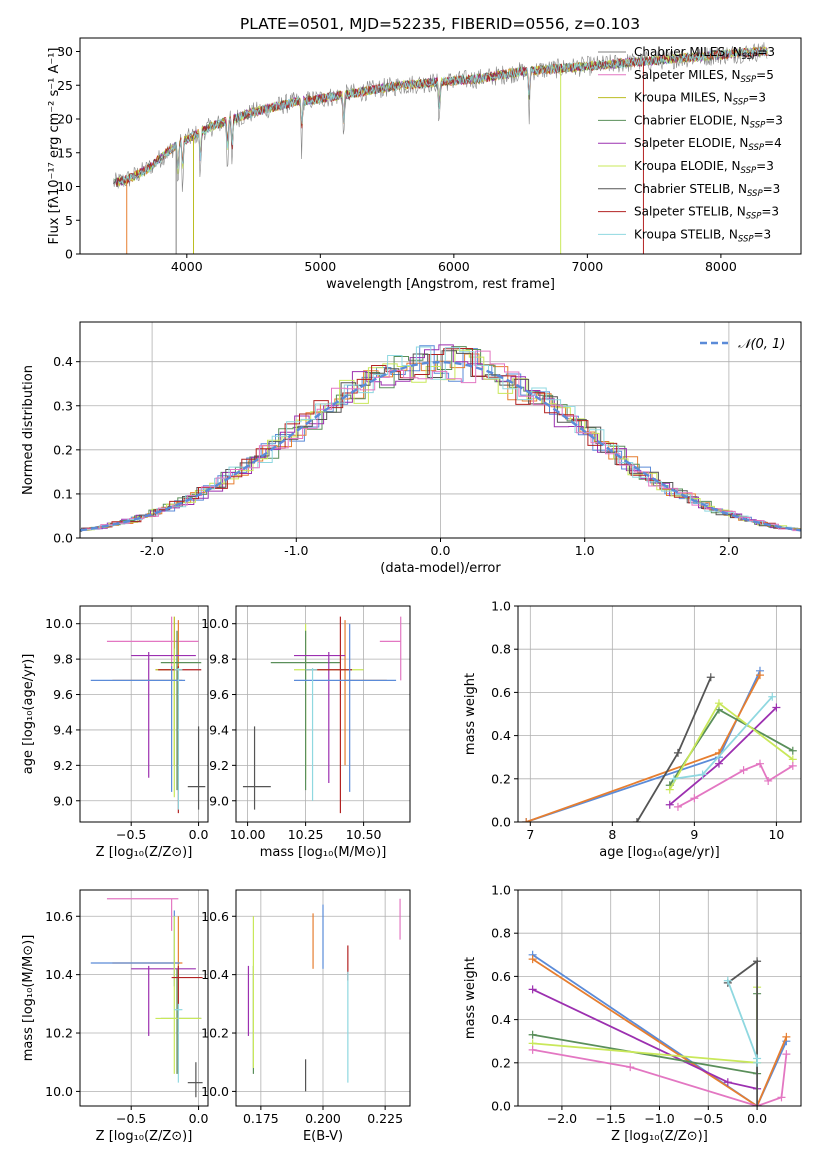 The width and height of the screenshot is (819, 1170). What do you see at coordinates (470, 714) in the screenshot?
I see `y-axis-label: mass weight` at bounding box center [470, 714].